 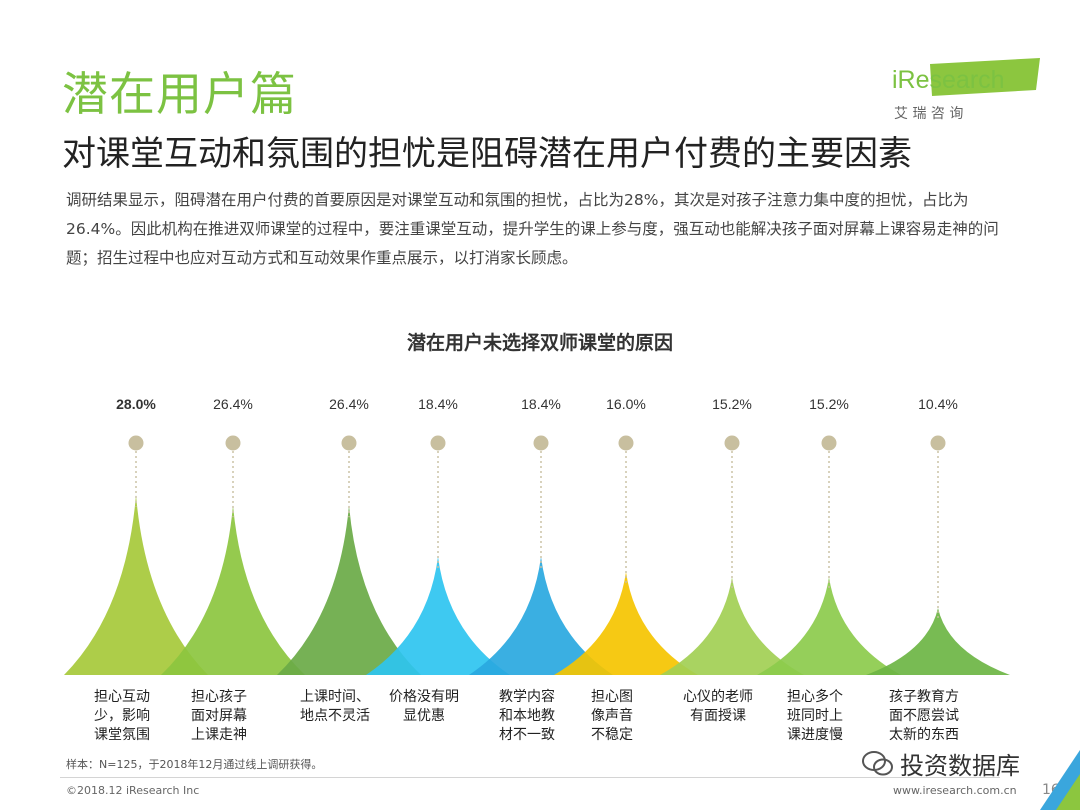 What do you see at coordinates (955, 790) in the screenshot?
I see `website-link: www.iresearch.com.cn` at bounding box center [955, 790].